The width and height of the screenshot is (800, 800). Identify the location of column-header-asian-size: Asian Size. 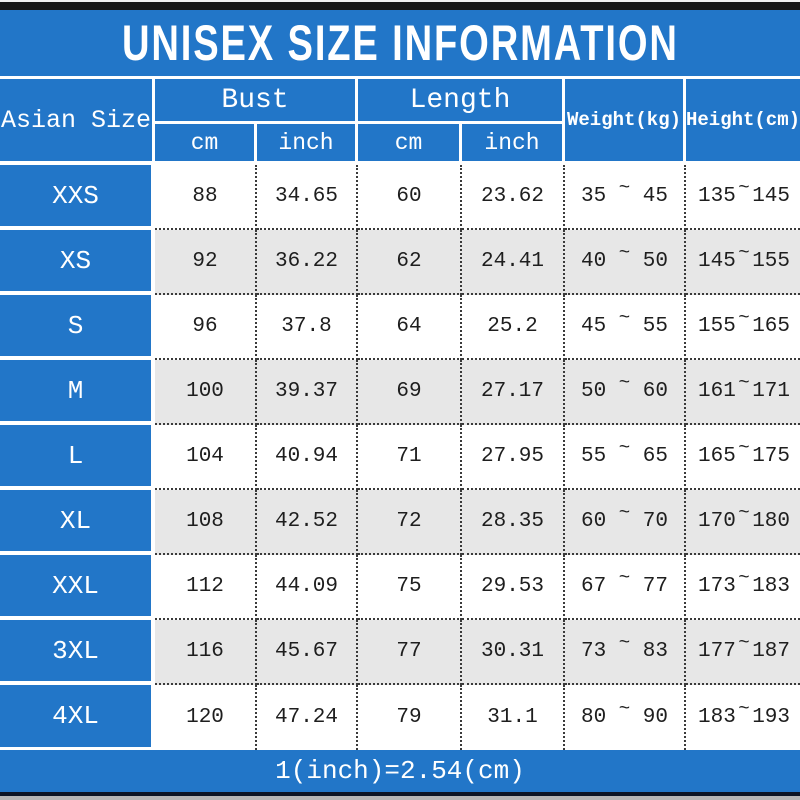
(77, 120).